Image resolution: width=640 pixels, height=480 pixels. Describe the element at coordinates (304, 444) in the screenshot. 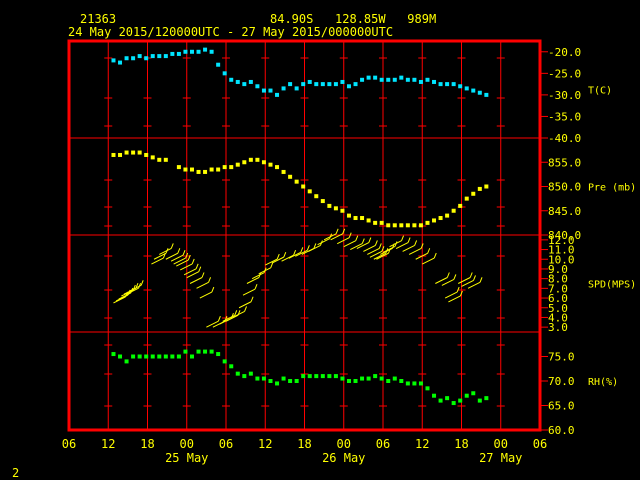

I see `x-tick-label: 18` at that location.